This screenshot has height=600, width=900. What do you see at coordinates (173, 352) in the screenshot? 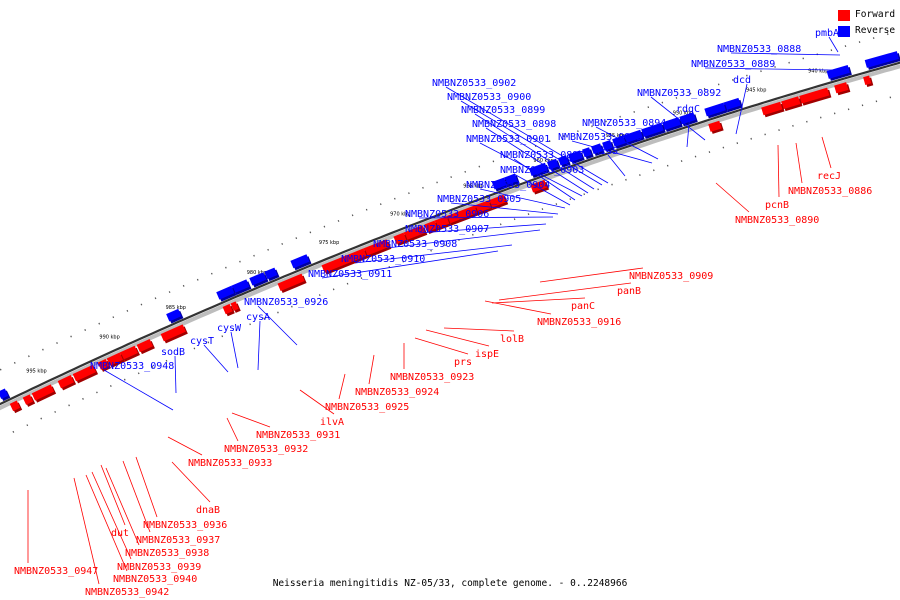
I see `reverse-gene-label: sodB` at bounding box center [173, 352].